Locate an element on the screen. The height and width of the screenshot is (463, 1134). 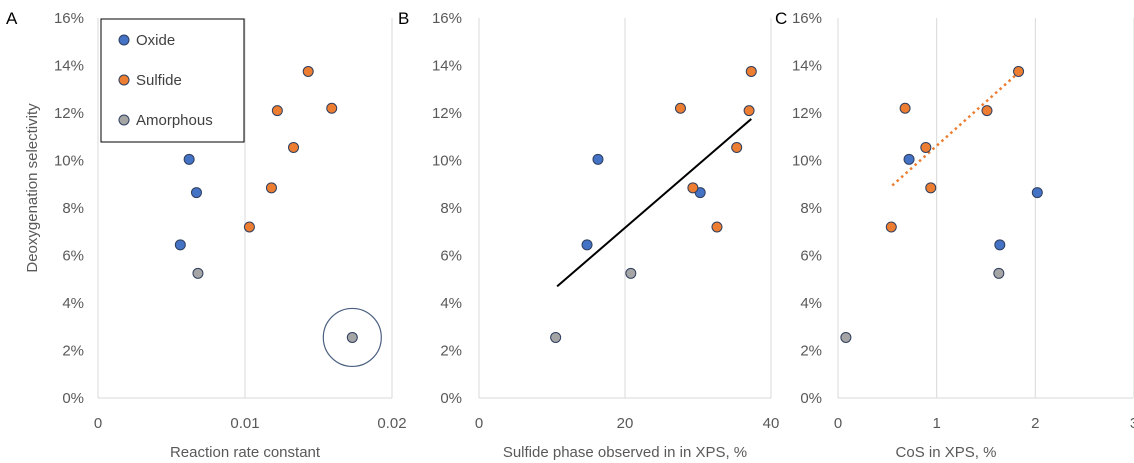
highlight-circle is located at coordinates (352, 337).